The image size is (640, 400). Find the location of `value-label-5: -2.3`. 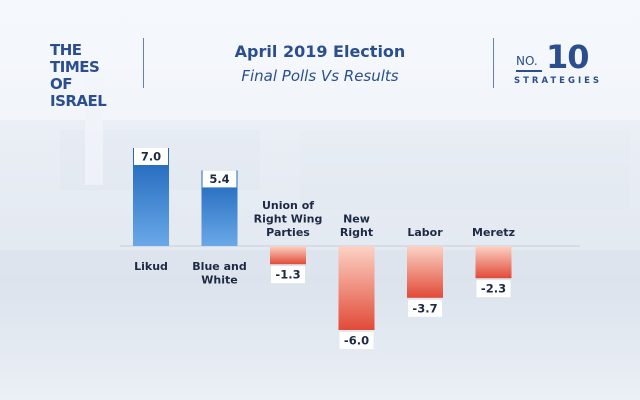

value-label-5: -2.3 is located at coordinates (493, 289).